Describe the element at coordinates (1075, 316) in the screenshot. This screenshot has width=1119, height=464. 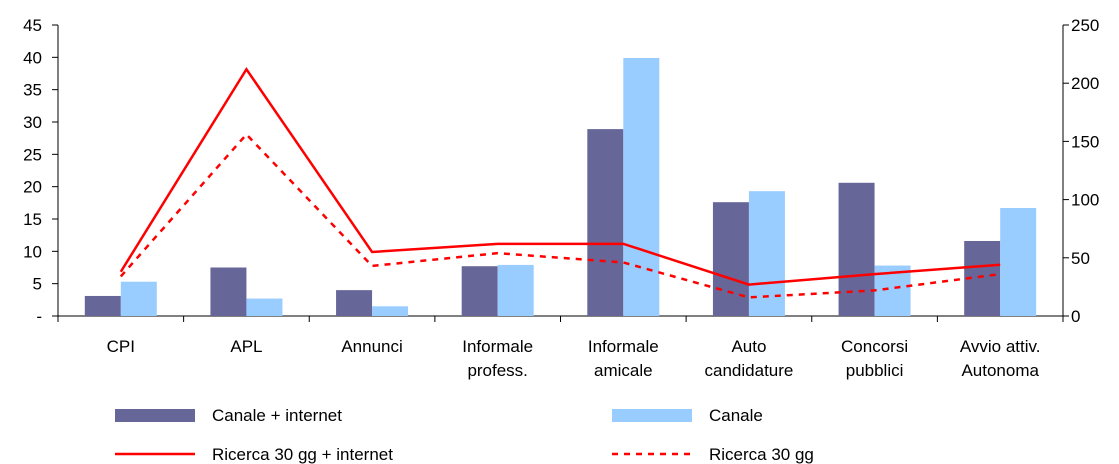
I see `y-right-tick-label: 0` at that location.